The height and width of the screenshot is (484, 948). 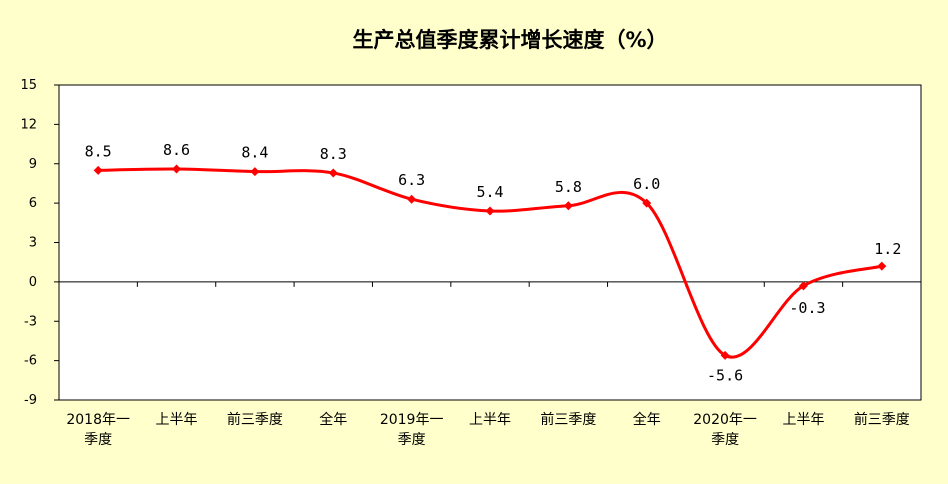 What do you see at coordinates (254, 153) in the screenshot?
I see `data-label: 8.4` at bounding box center [254, 153].